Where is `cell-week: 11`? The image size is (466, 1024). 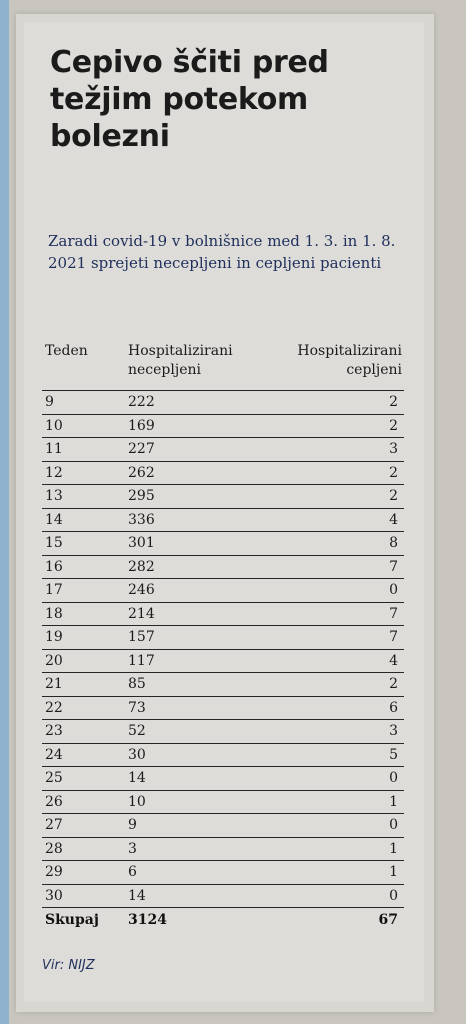 cell-week: 11 is located at coordinates (54, 449).